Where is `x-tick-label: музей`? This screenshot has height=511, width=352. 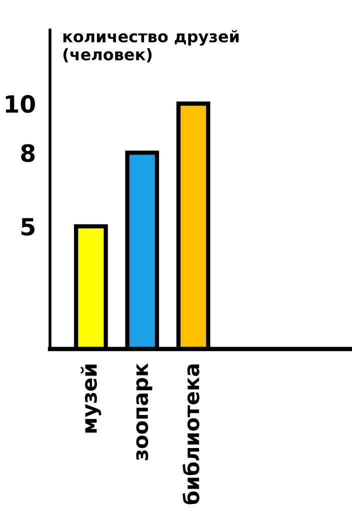
x-tick-label: музей is located at coordinates (91, 398).